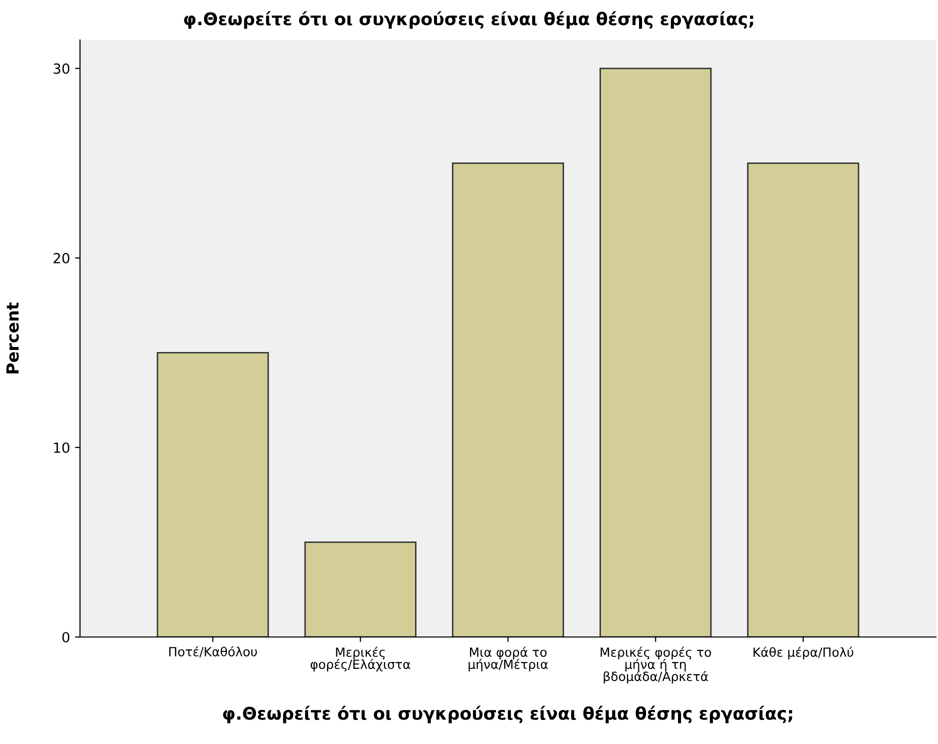 Image resolution: width=938 pixels, height=744 pixels. Describe the element at coordinates (507, 715) in the screenshot. I see `x-axis-title: φ.Θεωρείτε ότι οι συγκρούσεις είναι θέμα θέσης εργασίας;` at that location.